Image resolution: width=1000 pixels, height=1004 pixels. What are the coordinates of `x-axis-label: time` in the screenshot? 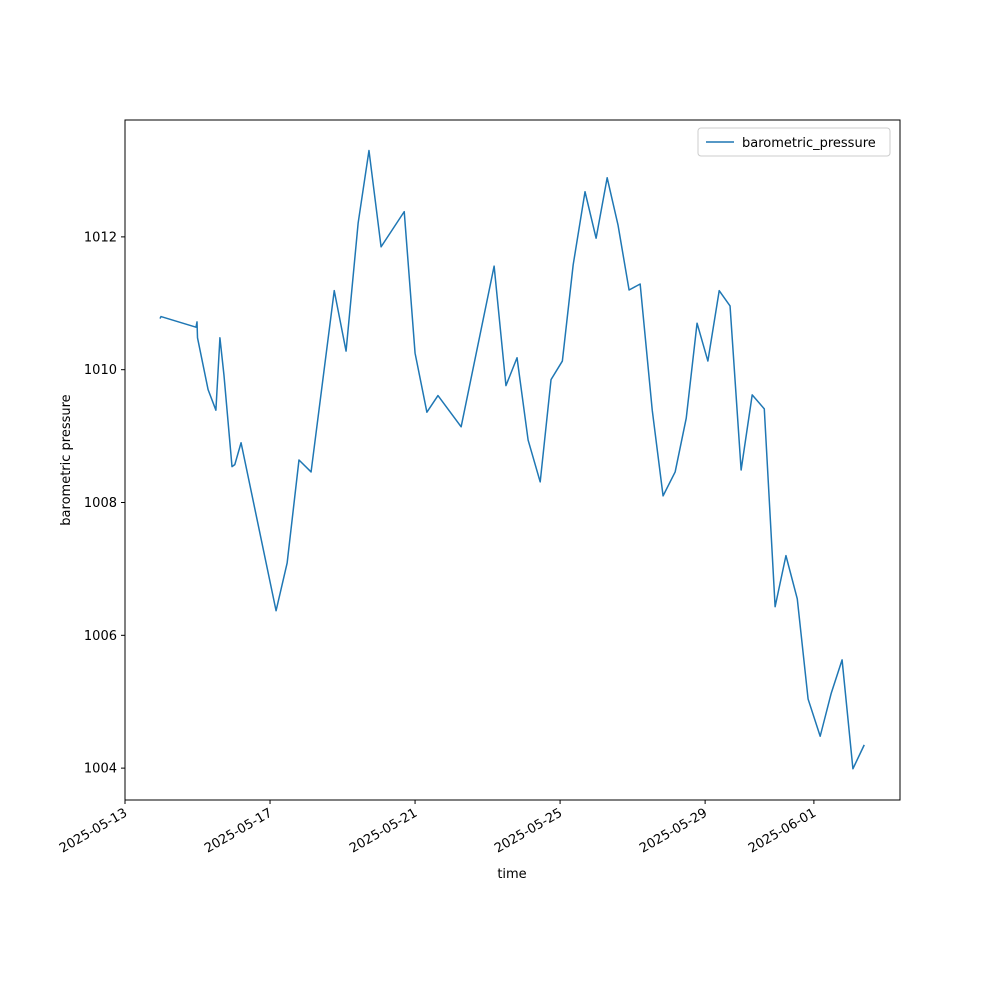 It's located at (511, 874).